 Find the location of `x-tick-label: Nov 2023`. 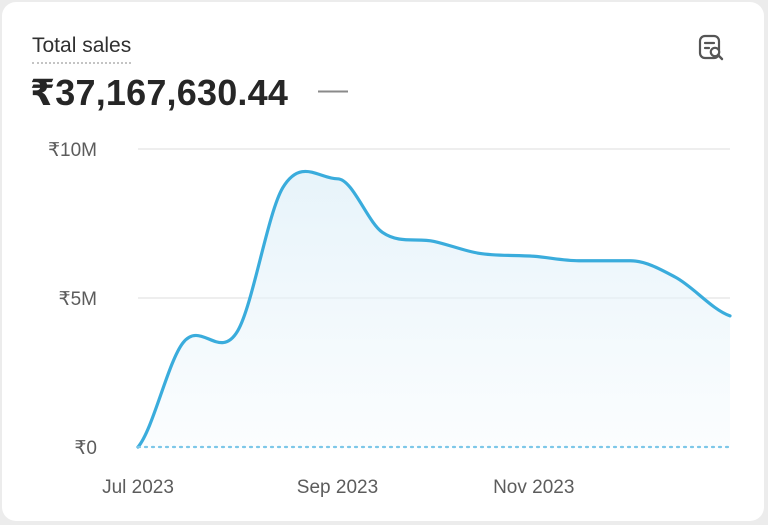

x-tick-label: Nov 2023 is located at coordinates (533, 487).